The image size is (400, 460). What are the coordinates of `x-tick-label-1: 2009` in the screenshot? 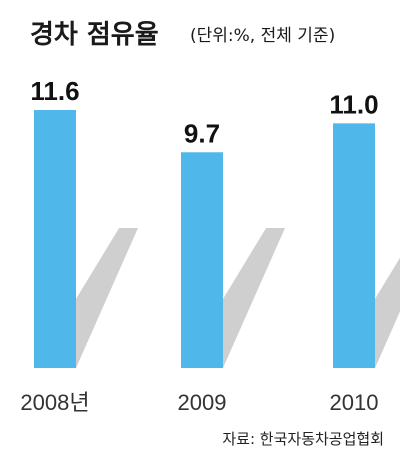 It's located at (202, 402).